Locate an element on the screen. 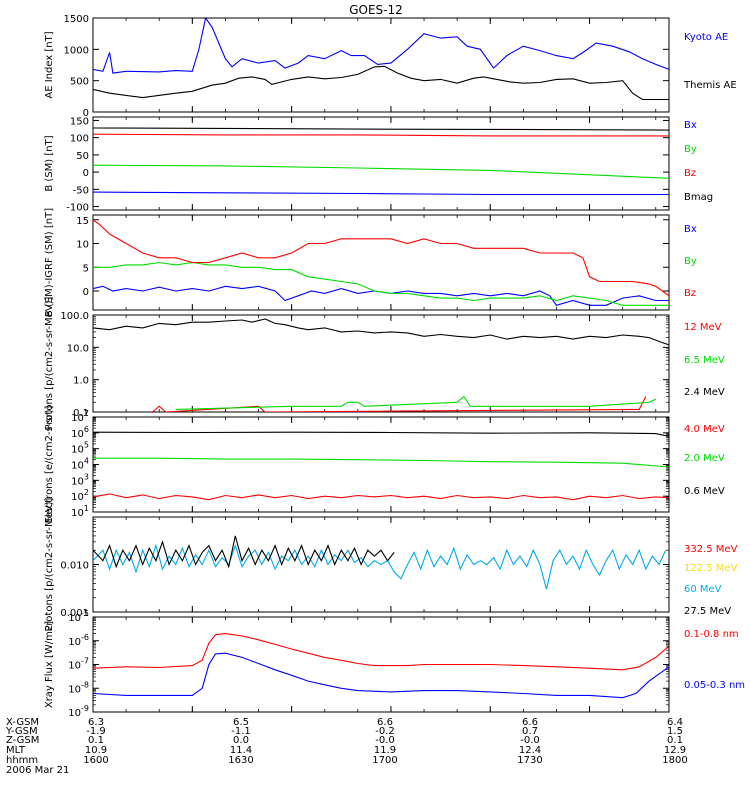 The image size is (750, 800). footer-value: 0.7 is located at coordinates (530, 731).